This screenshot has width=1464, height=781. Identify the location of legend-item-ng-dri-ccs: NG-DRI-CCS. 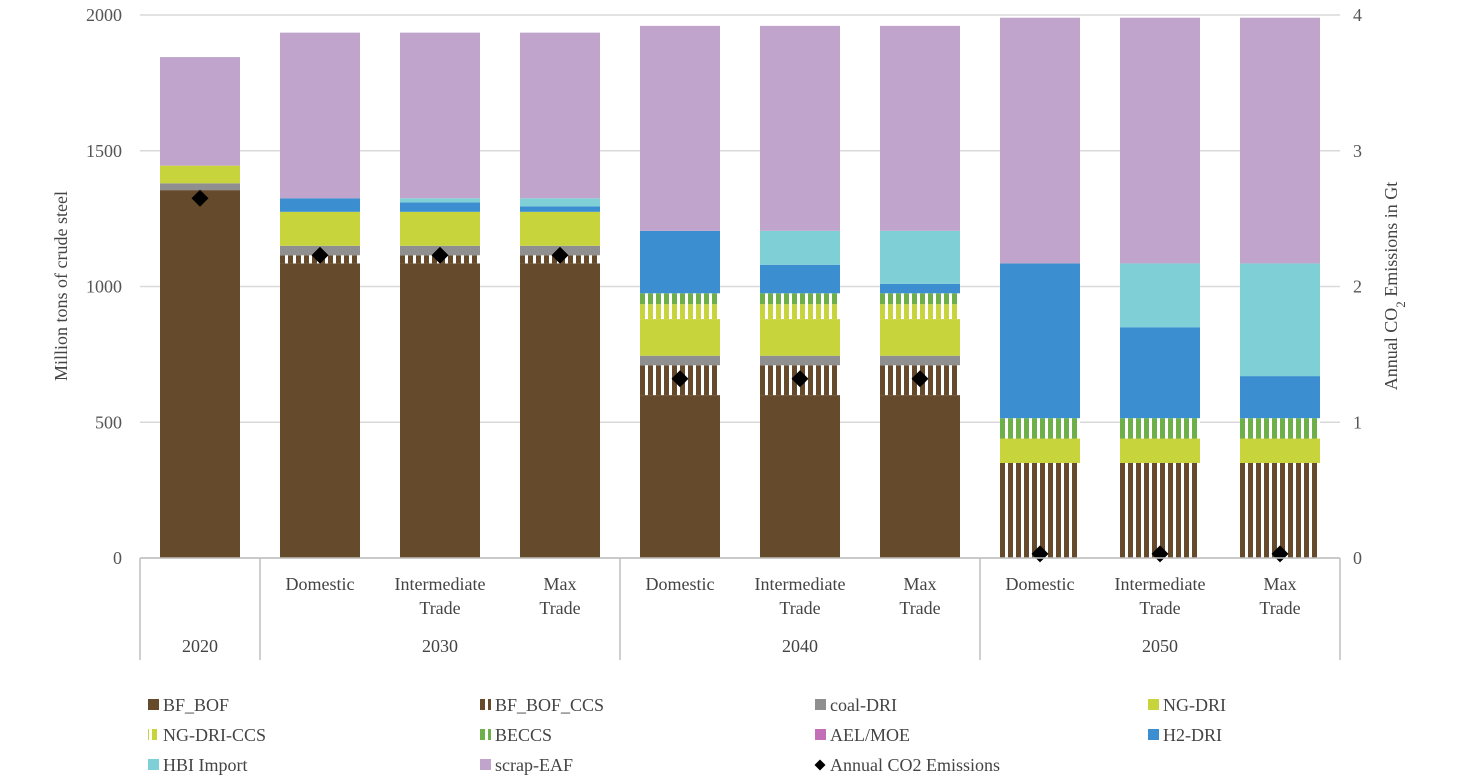
(207, 735).